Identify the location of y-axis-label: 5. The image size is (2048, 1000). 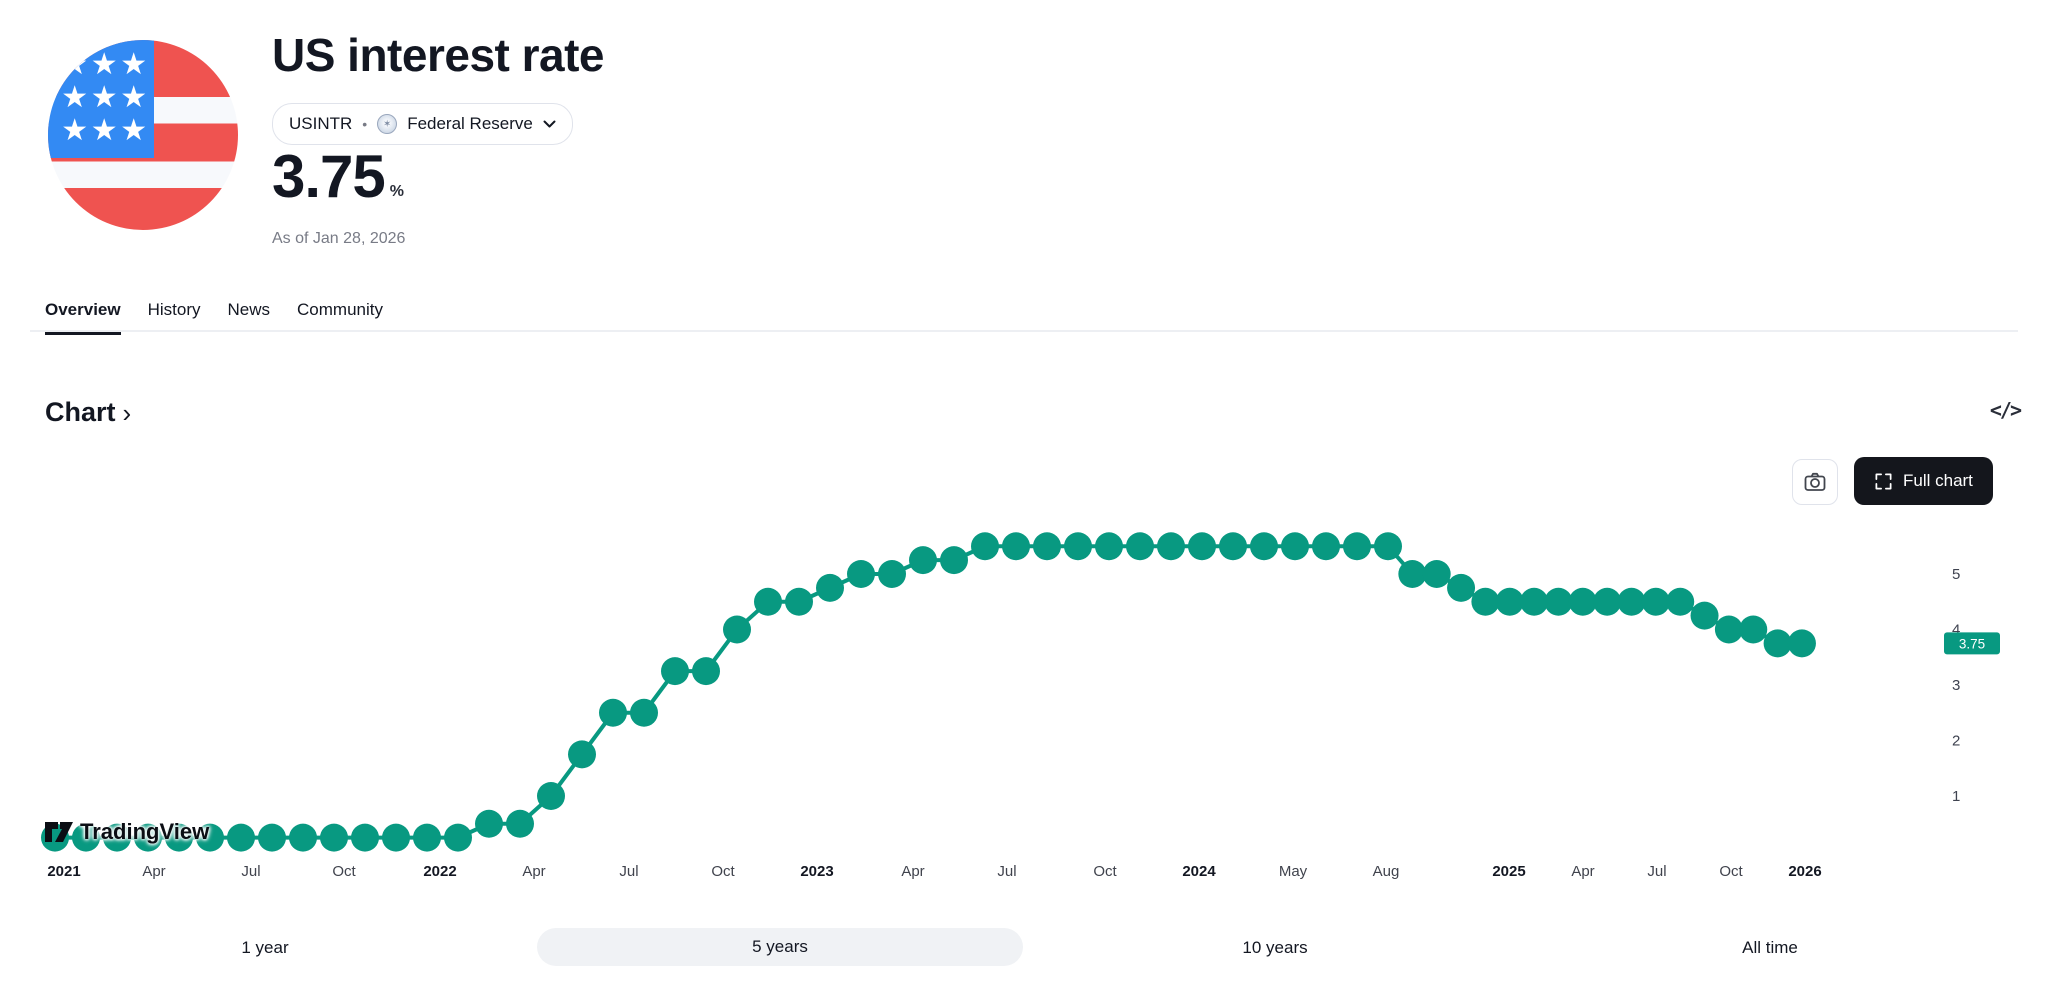
(1956, 574).